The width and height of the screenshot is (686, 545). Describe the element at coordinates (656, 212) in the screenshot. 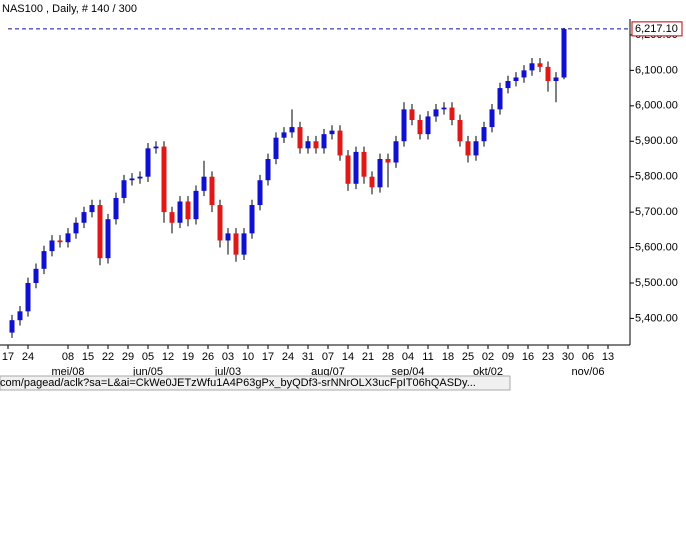

I see `y-tick-label: 5,700.00` at that location.